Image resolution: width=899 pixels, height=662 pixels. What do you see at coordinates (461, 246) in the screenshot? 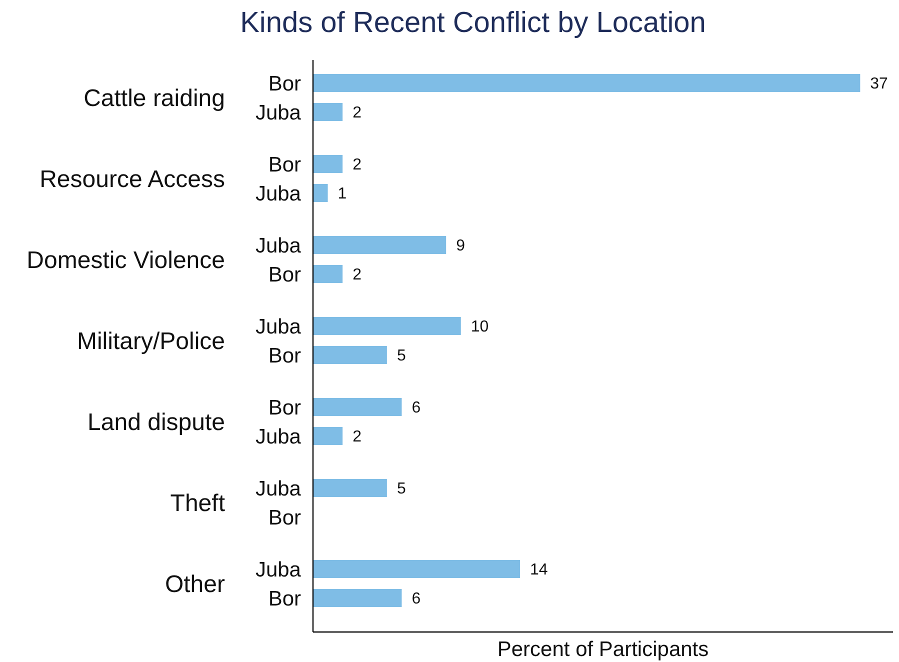
I see `data-label: 9` at bounding box center [461, 246].